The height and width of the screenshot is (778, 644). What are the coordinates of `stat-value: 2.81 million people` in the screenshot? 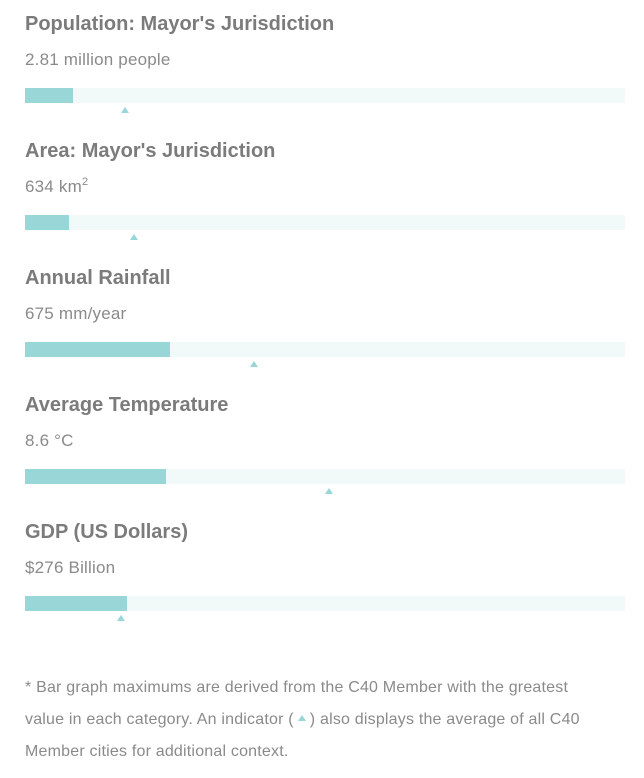 It's located at (98, 60).